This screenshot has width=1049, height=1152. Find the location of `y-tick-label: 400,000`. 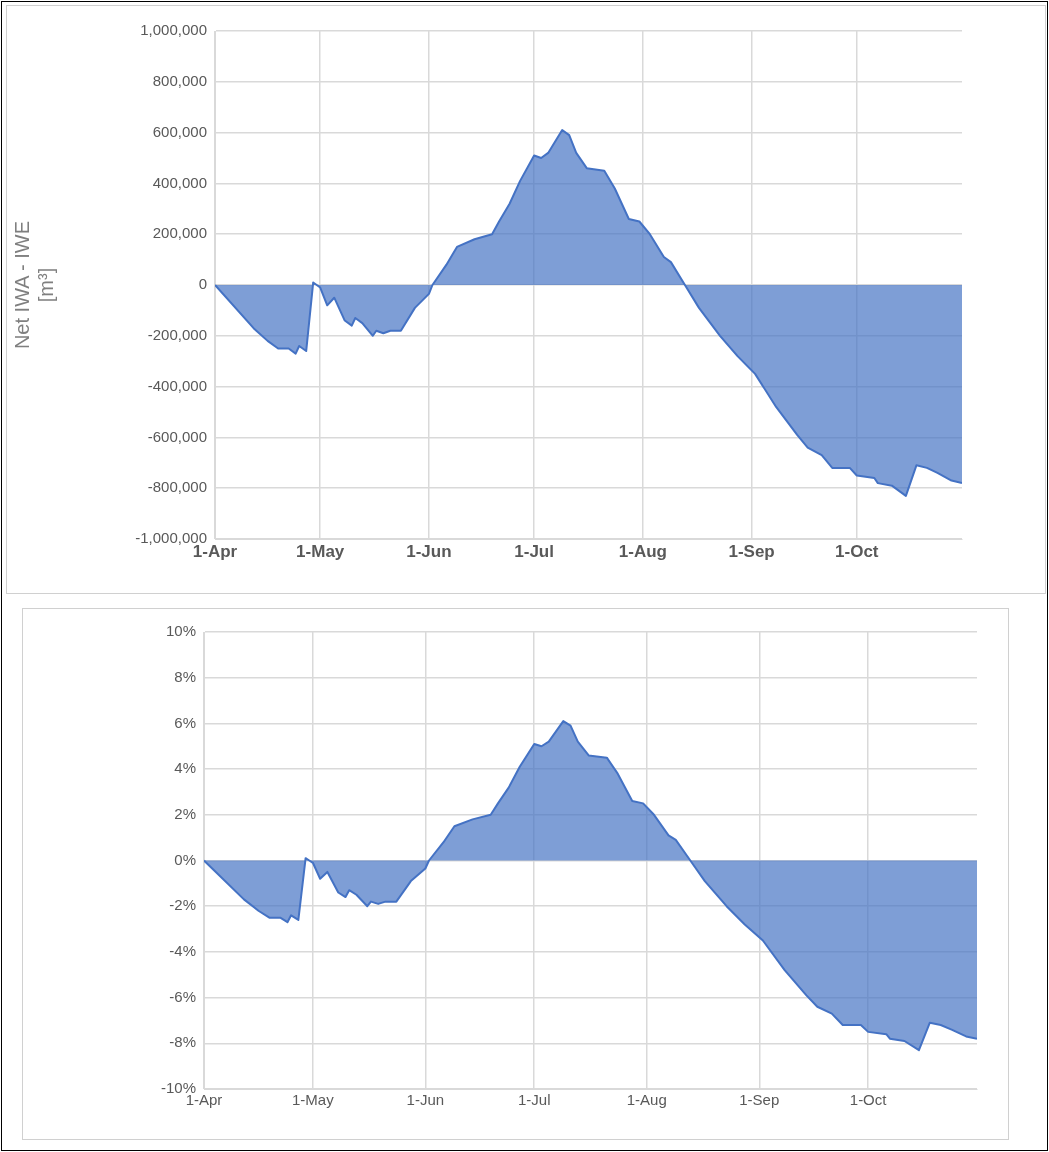

y-tick-label: 400,000 is located at coordinates (179, 182).